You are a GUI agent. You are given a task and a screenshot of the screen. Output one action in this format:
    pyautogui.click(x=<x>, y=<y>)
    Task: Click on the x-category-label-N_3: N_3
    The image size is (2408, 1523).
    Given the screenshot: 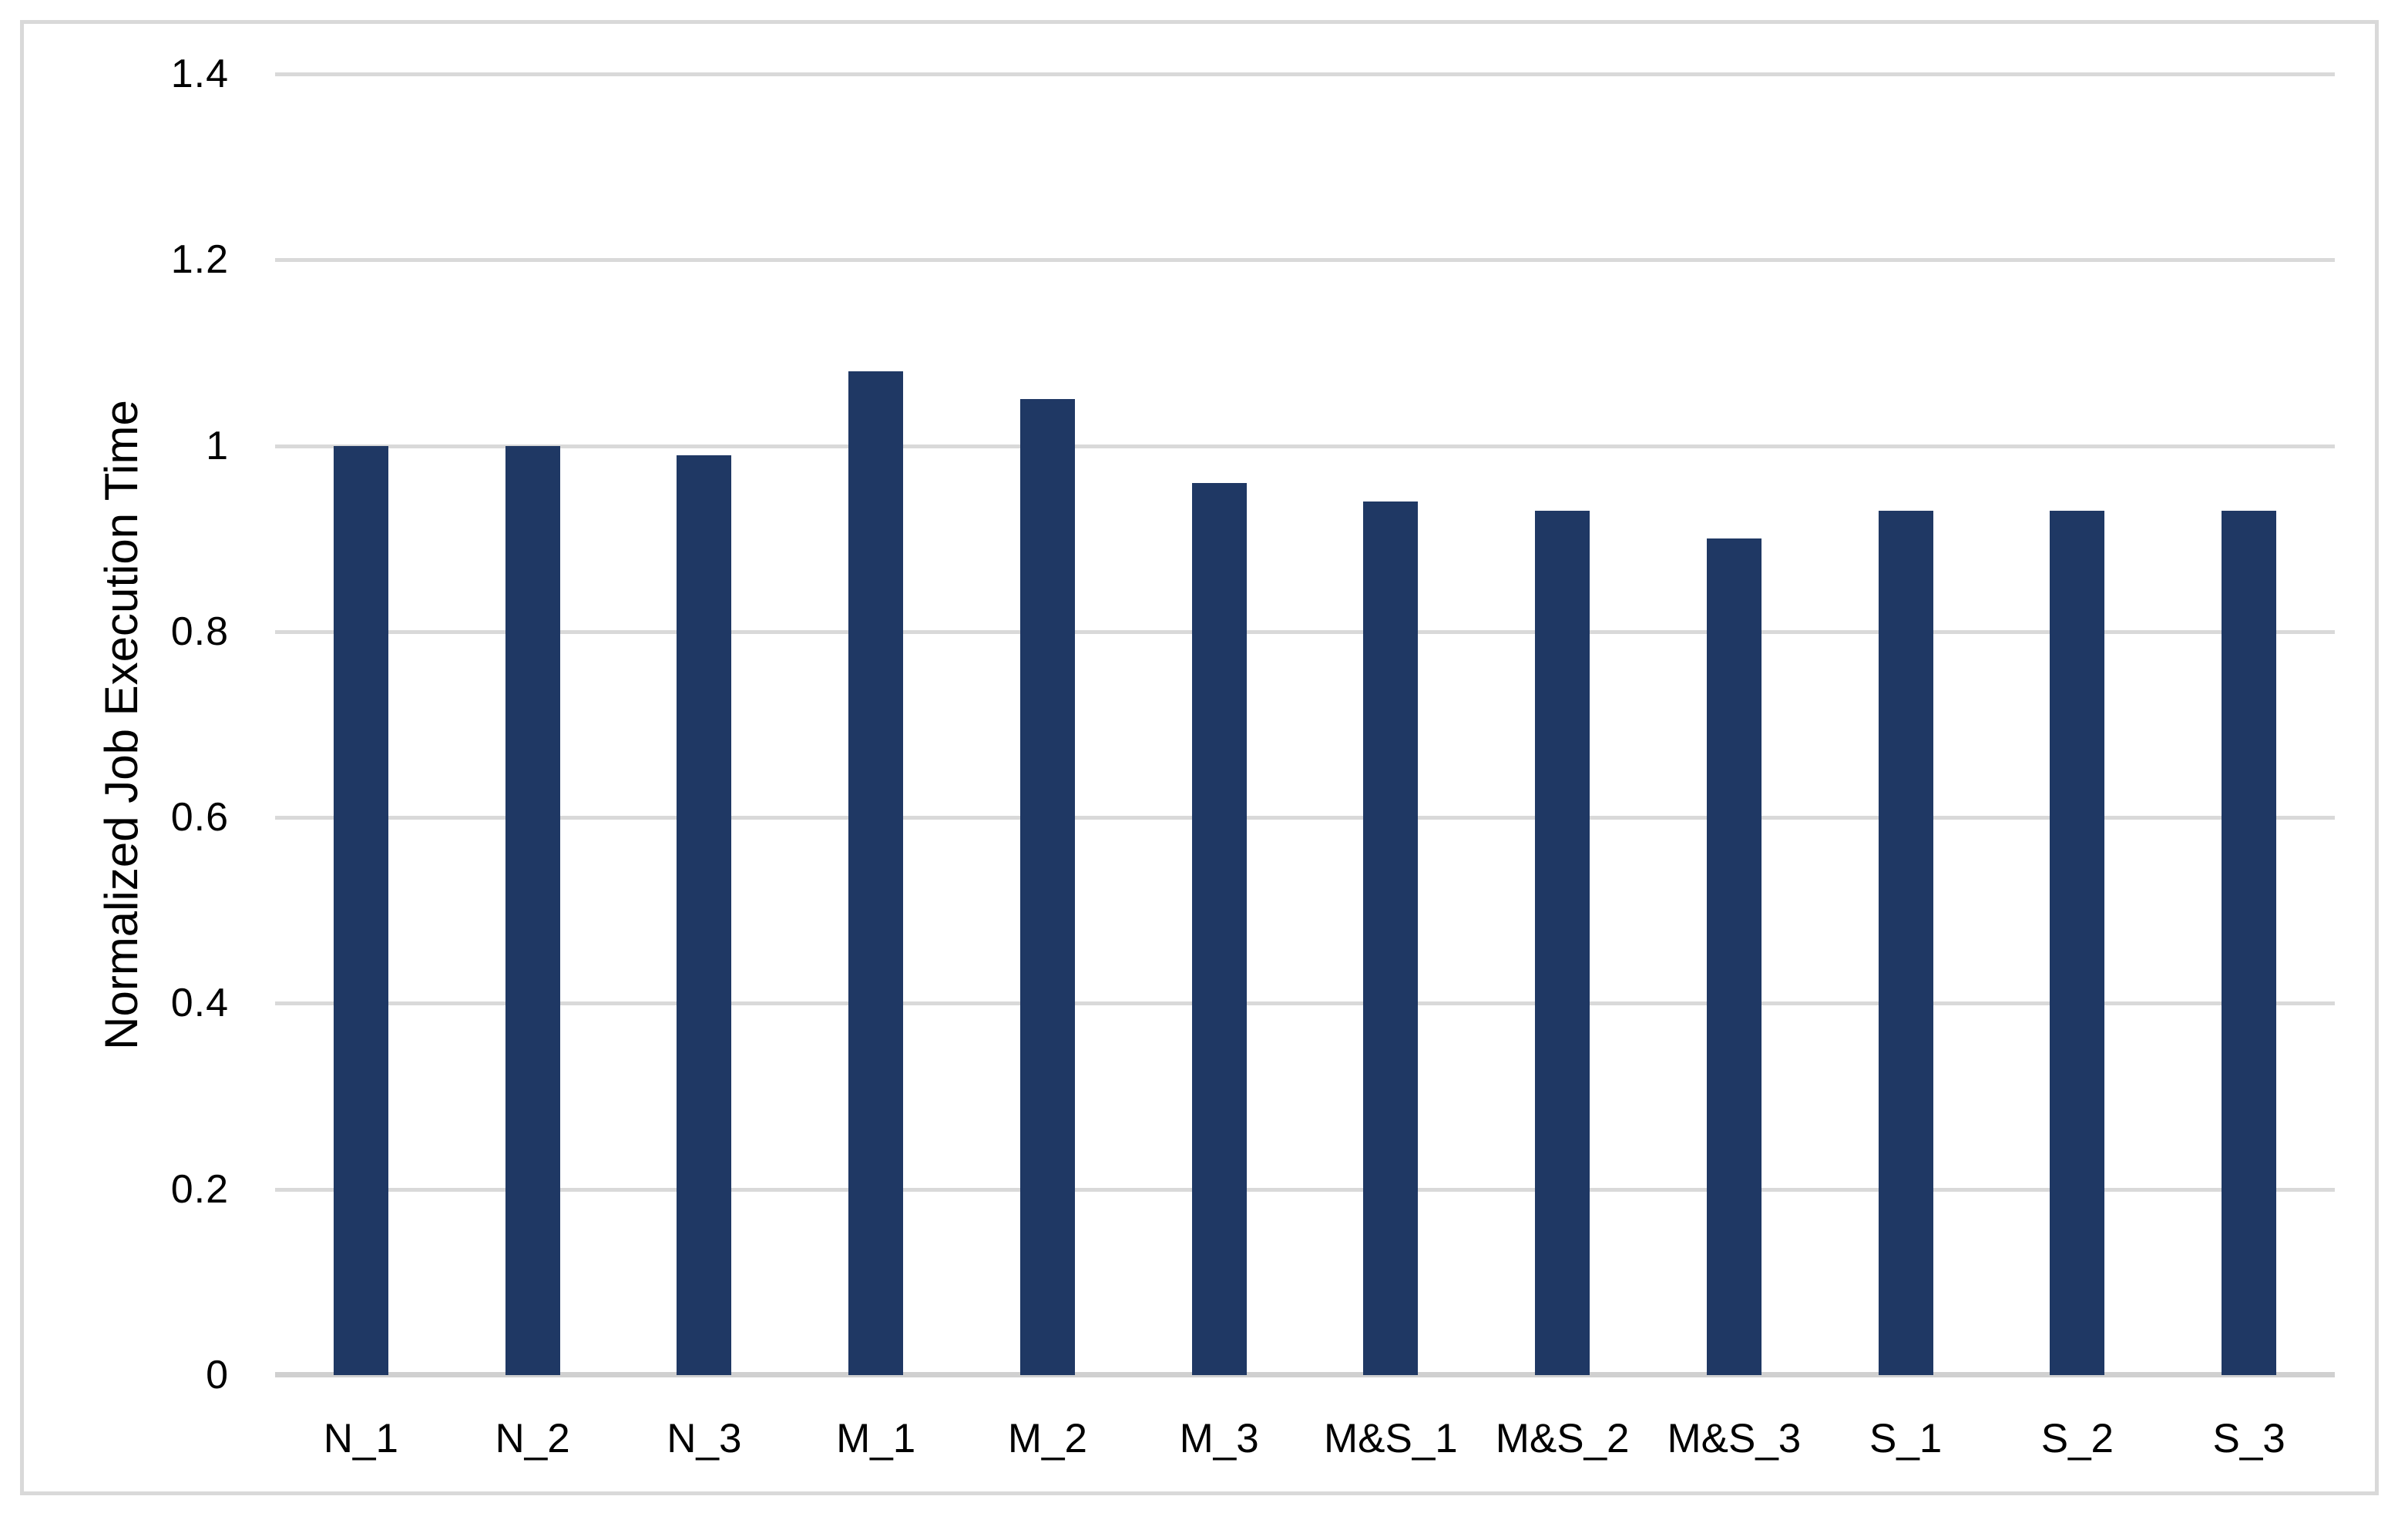 What is the action you would take?
    pyautogui.click(x=705, y=1438)
    